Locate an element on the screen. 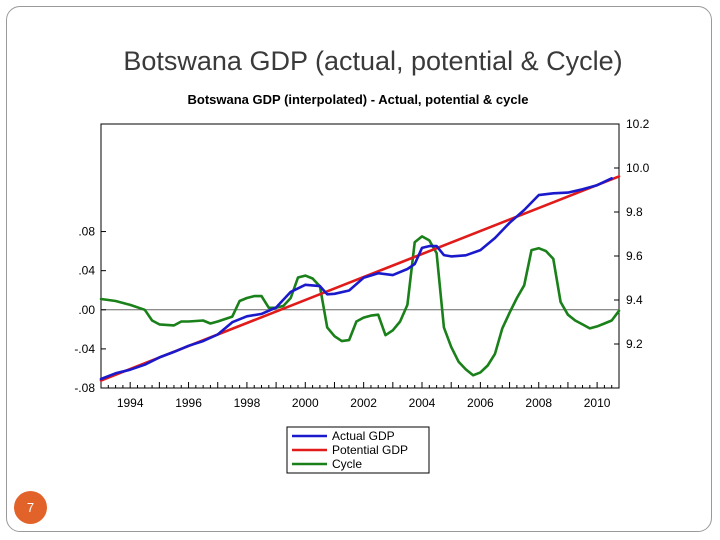  y-left-tick-label: -.04 is located at coordinates (84, 349).